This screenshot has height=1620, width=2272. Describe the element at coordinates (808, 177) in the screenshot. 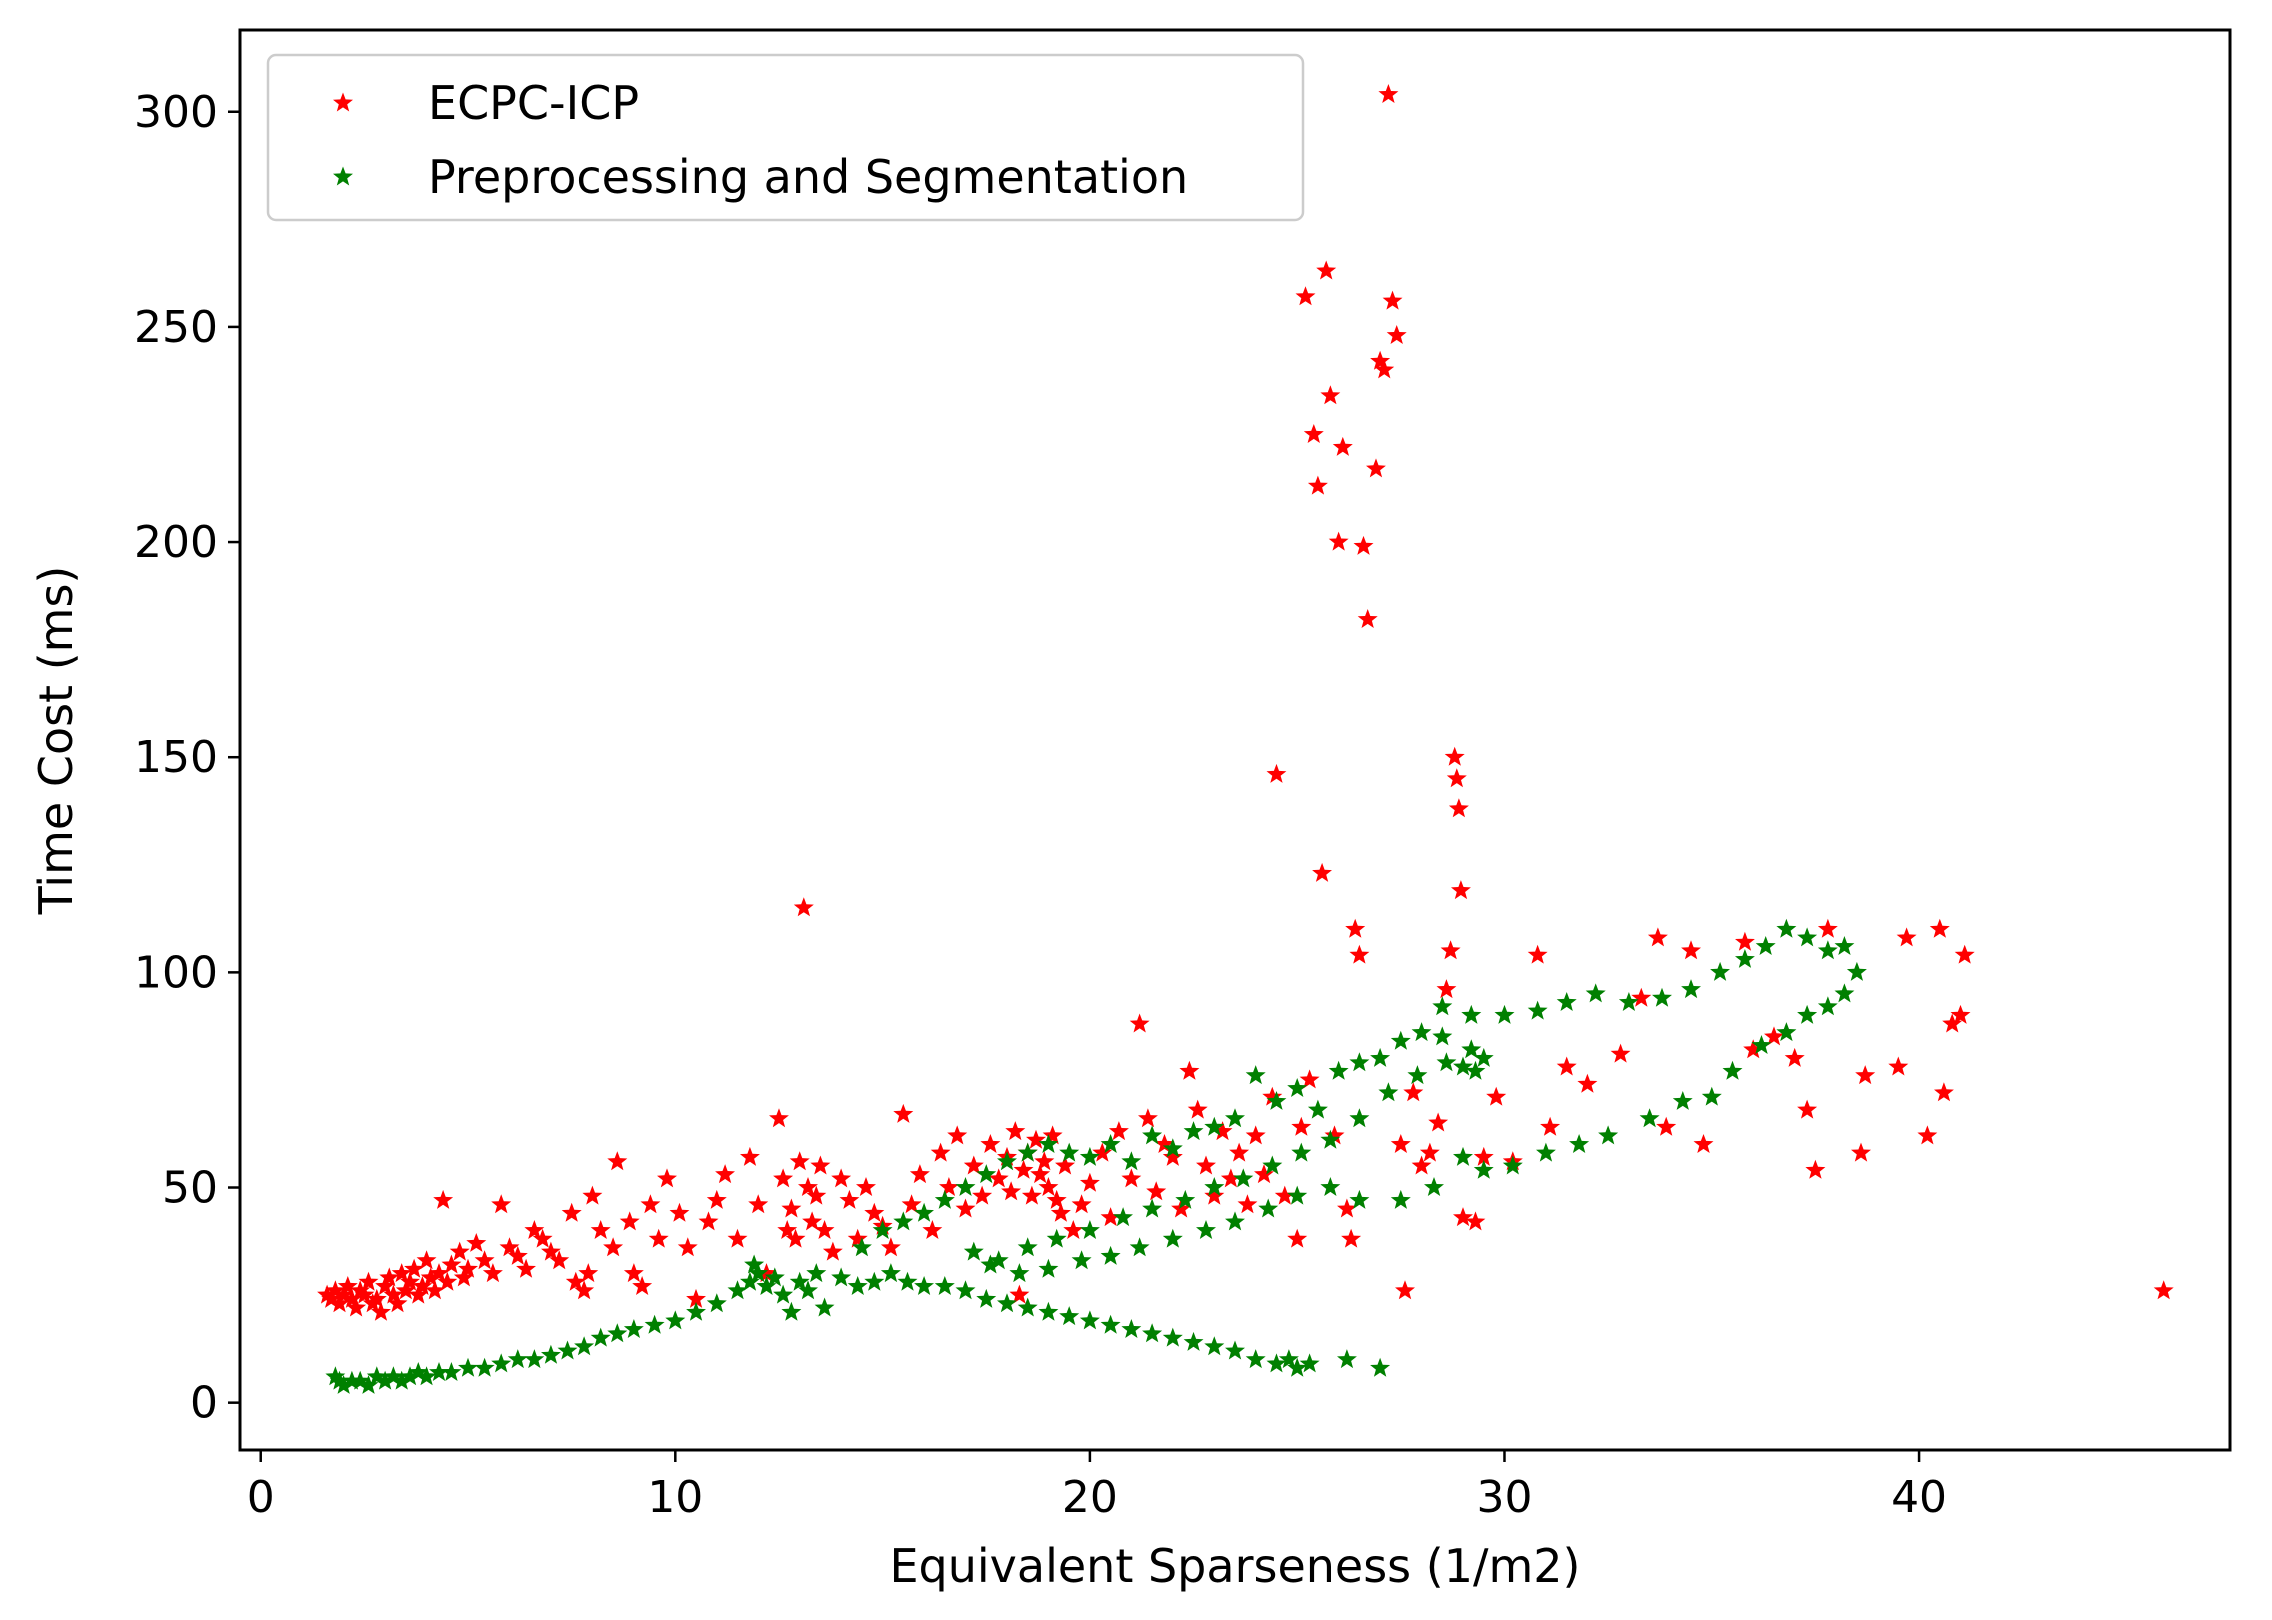

I see `legend-label: Preprocessing and Segmentation` at that location.